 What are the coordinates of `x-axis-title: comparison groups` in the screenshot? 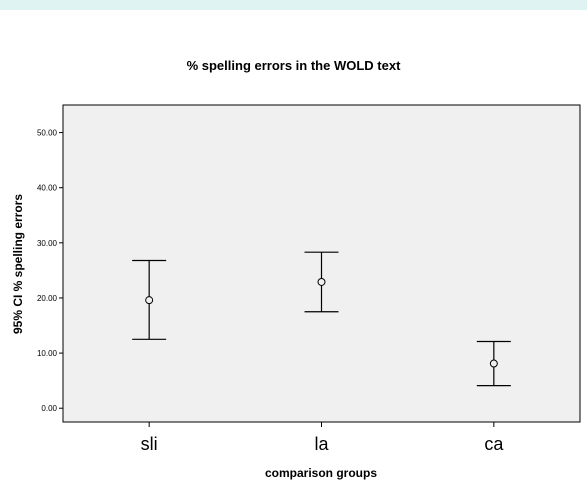 It's located at (321, 473).